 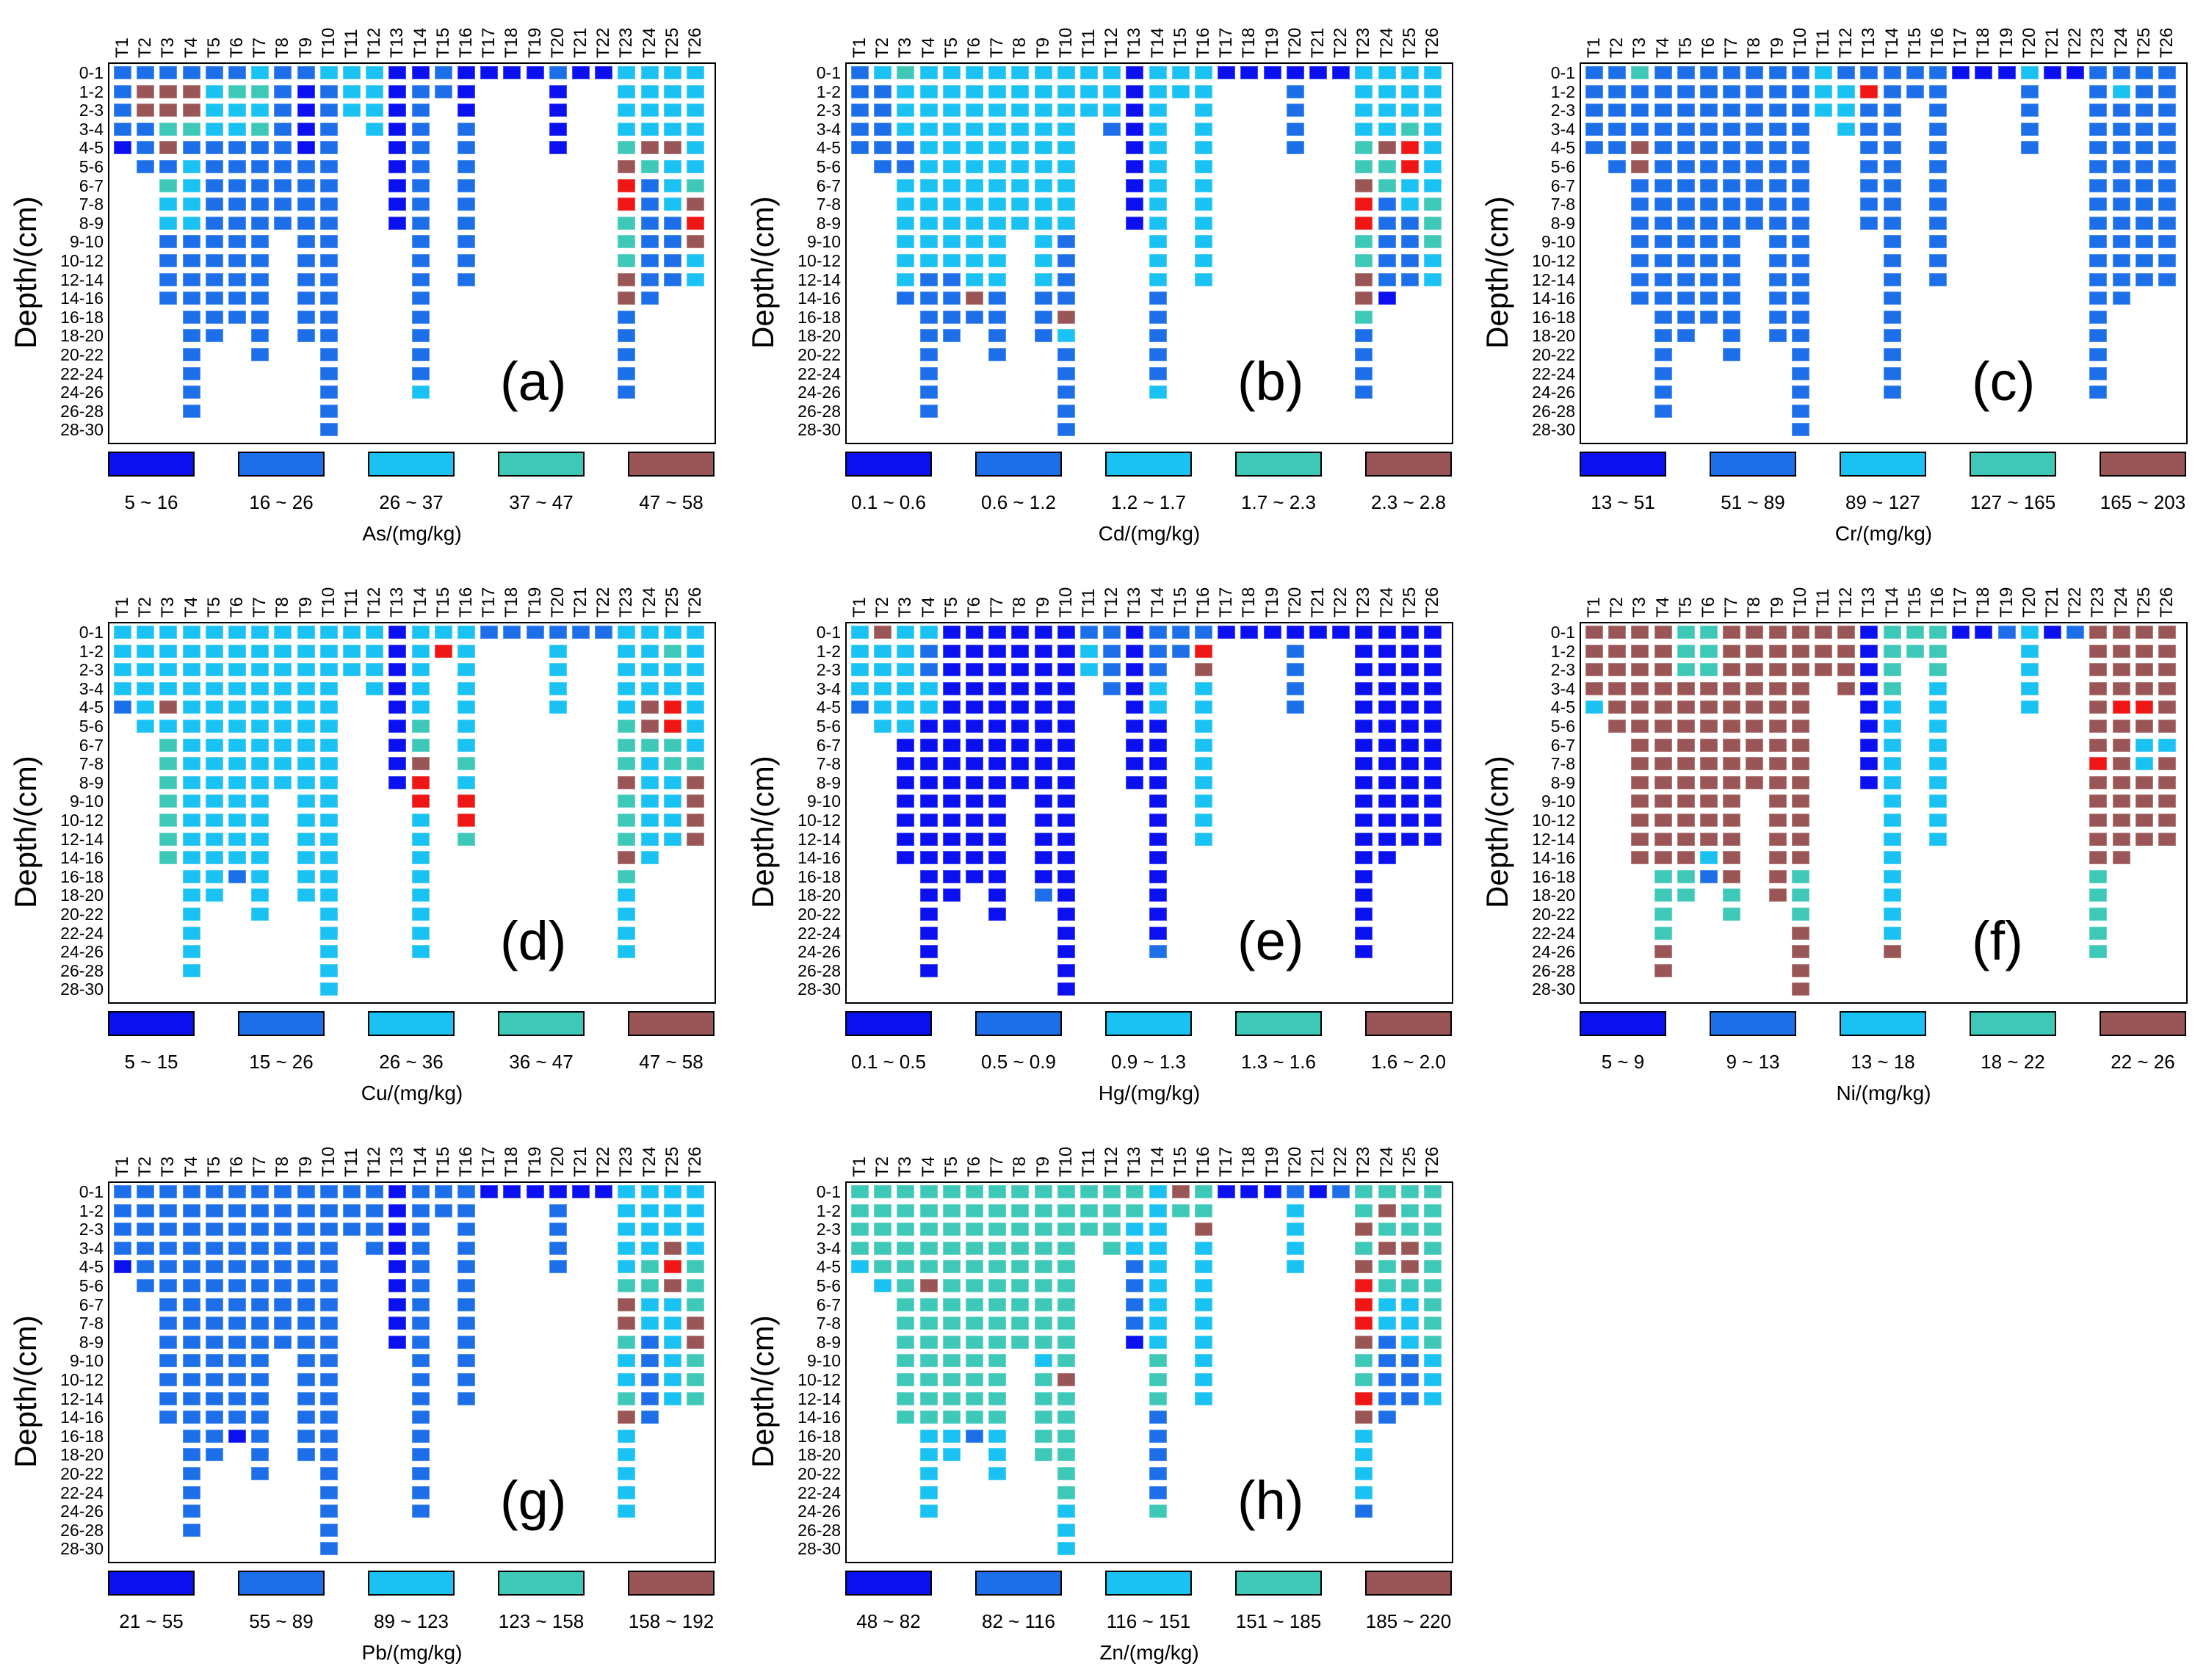 What do you see at coordinates (905, 607) in the screenshot?
I see `column-label: T3` at bounding box center [905, 607].